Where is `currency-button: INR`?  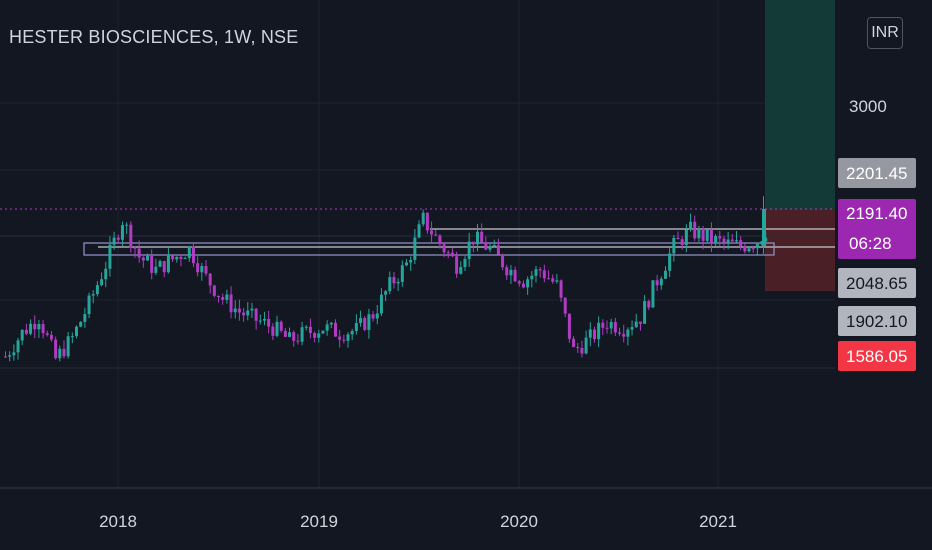
currency-button: INR is located at coordinates (885, 33).